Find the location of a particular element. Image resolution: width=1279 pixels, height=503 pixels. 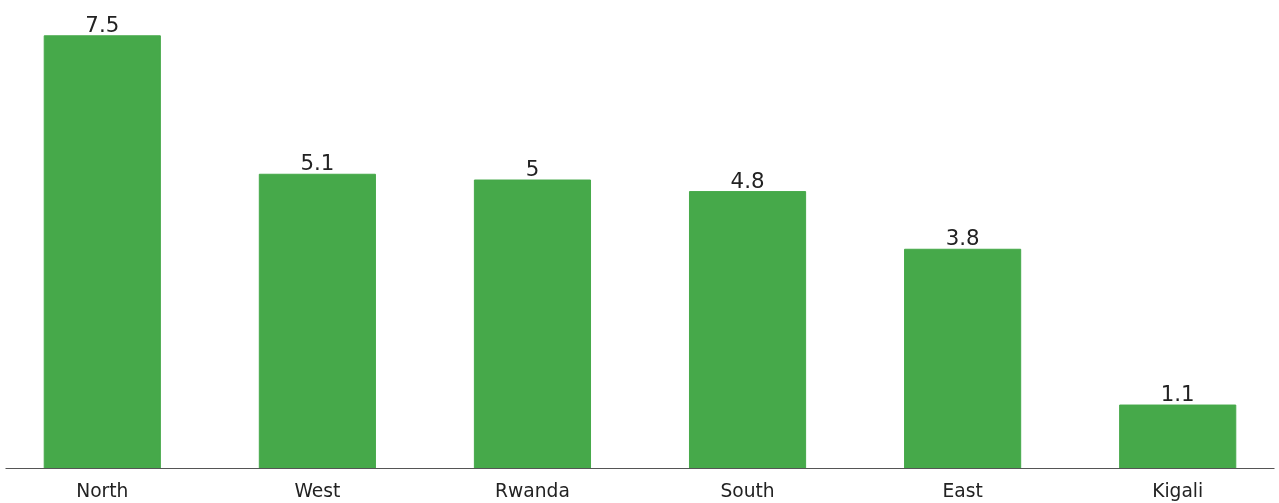

x-tick-label: Kigali is located at coordinates (1178, 490).